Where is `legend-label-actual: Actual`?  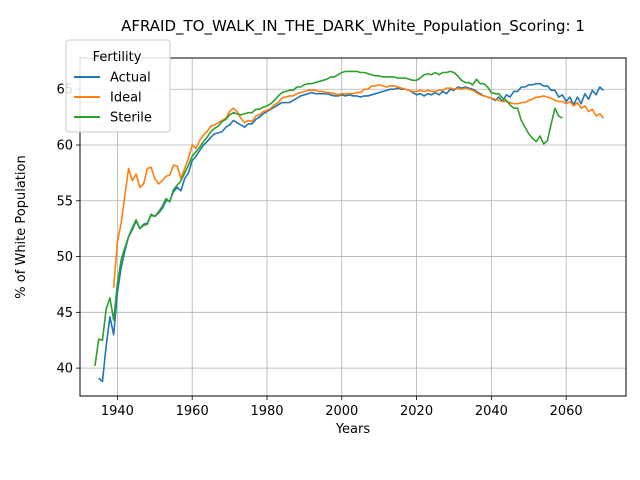 legend-label-actual: Actual is located at coordinates (130, 78).